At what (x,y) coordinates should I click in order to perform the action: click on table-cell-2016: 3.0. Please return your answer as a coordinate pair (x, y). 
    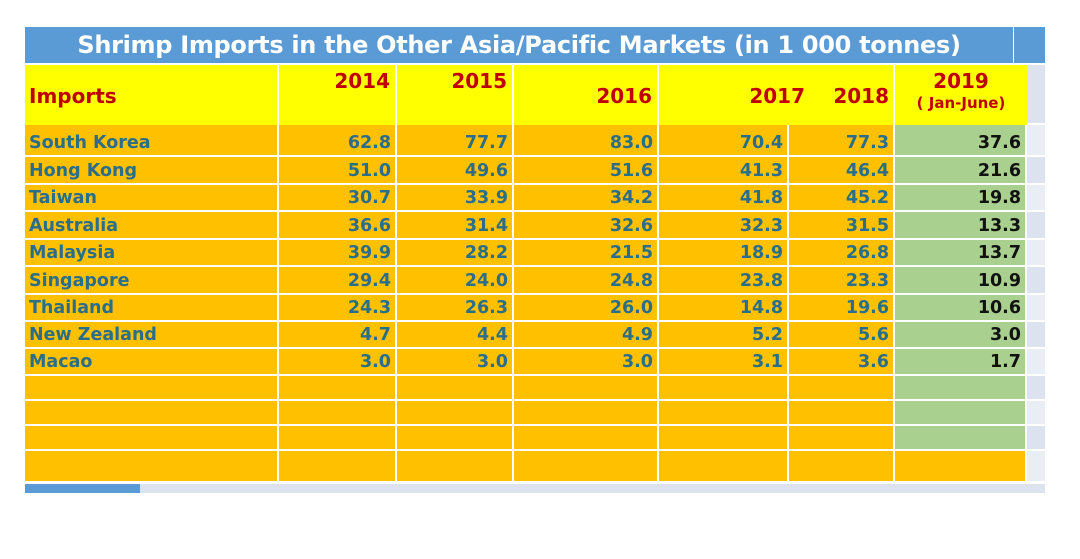
    Looking at the image, I should click on (586, 362).